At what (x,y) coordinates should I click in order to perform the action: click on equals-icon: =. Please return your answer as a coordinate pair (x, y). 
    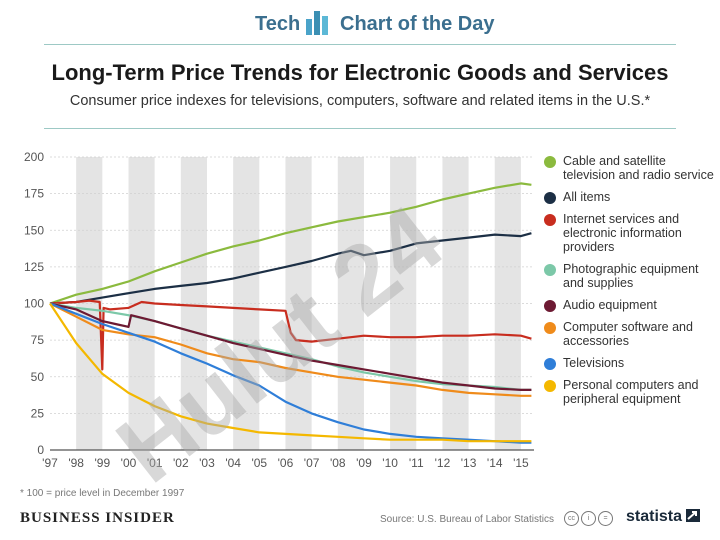
    Looking at the image, I should click on (605, 518).